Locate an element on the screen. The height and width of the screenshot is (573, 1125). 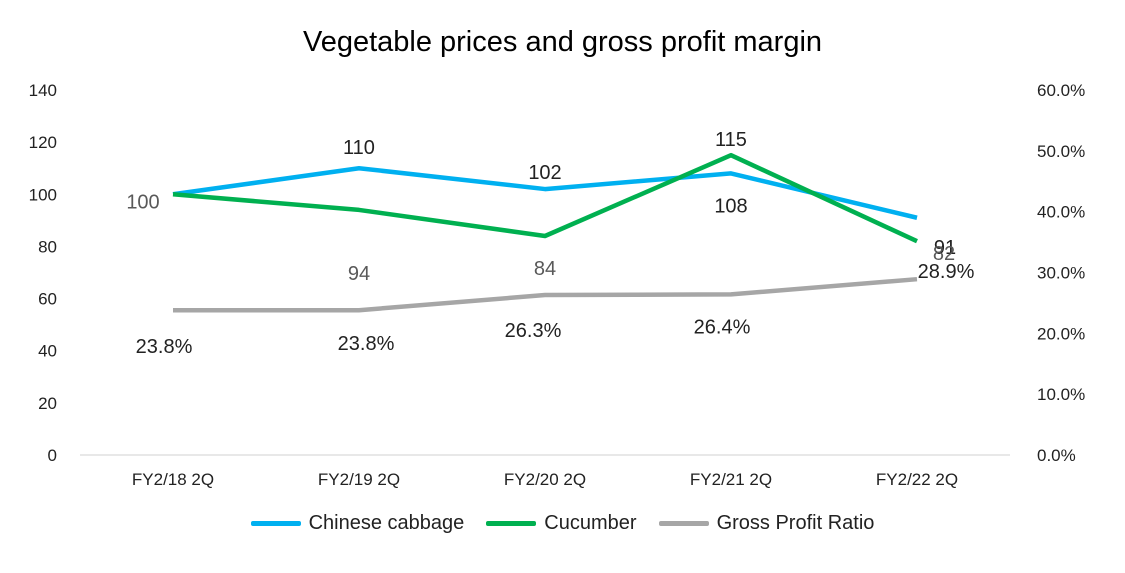
y-left-tick-label: 140 is located at coordinates (43, 90).